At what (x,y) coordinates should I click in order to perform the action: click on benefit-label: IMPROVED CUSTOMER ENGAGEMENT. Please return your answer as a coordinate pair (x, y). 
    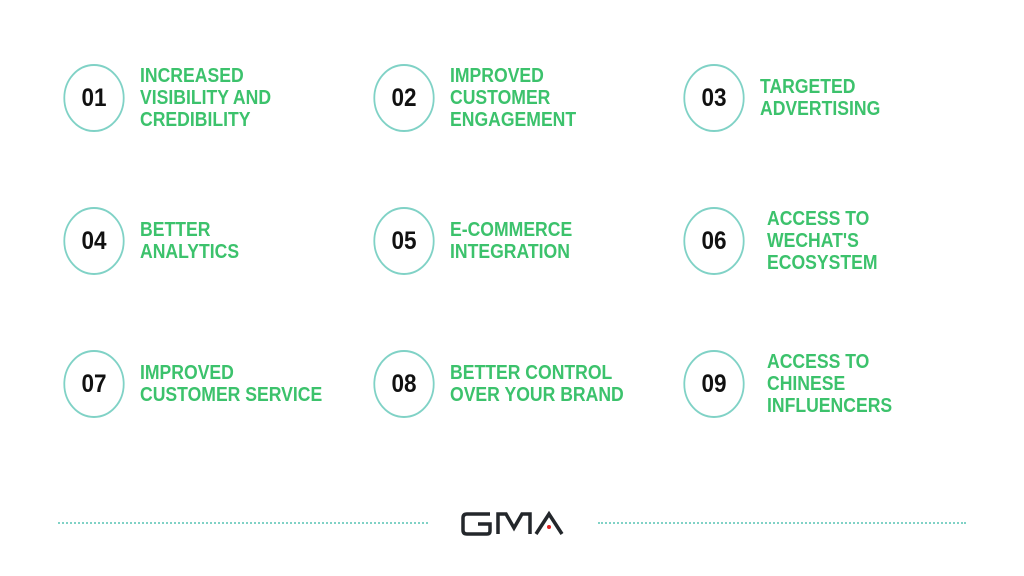
    Looking at the image, I should click on (513, 98).